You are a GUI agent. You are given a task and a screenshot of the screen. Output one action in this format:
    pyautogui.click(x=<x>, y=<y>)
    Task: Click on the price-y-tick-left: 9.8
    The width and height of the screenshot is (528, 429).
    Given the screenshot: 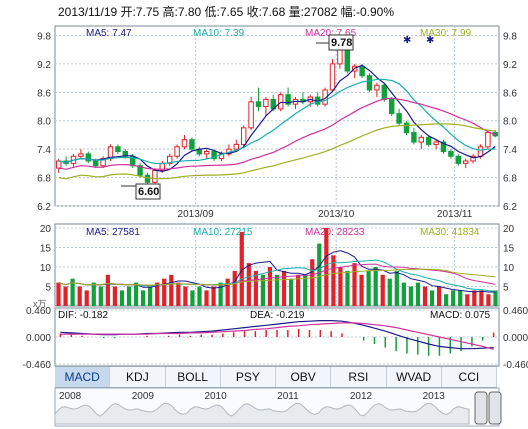 What is the action you would take?
    pyautogui.click(x=44, y=36)
    